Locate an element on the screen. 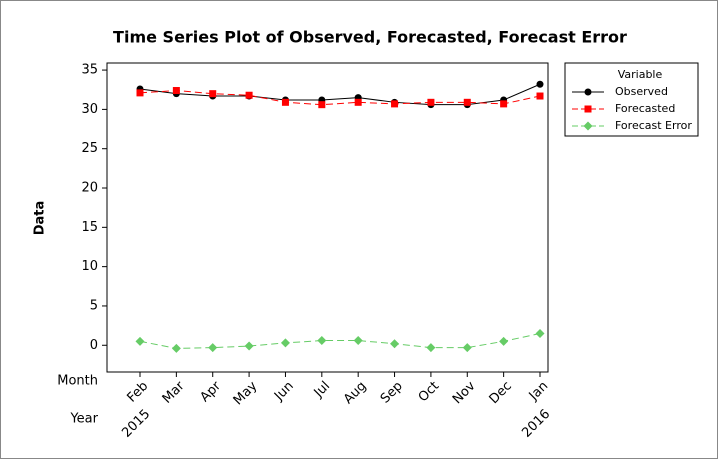 The width and height of the screenshot is (718, 463). x-row-label: Month is located at coordinates (77, 381).